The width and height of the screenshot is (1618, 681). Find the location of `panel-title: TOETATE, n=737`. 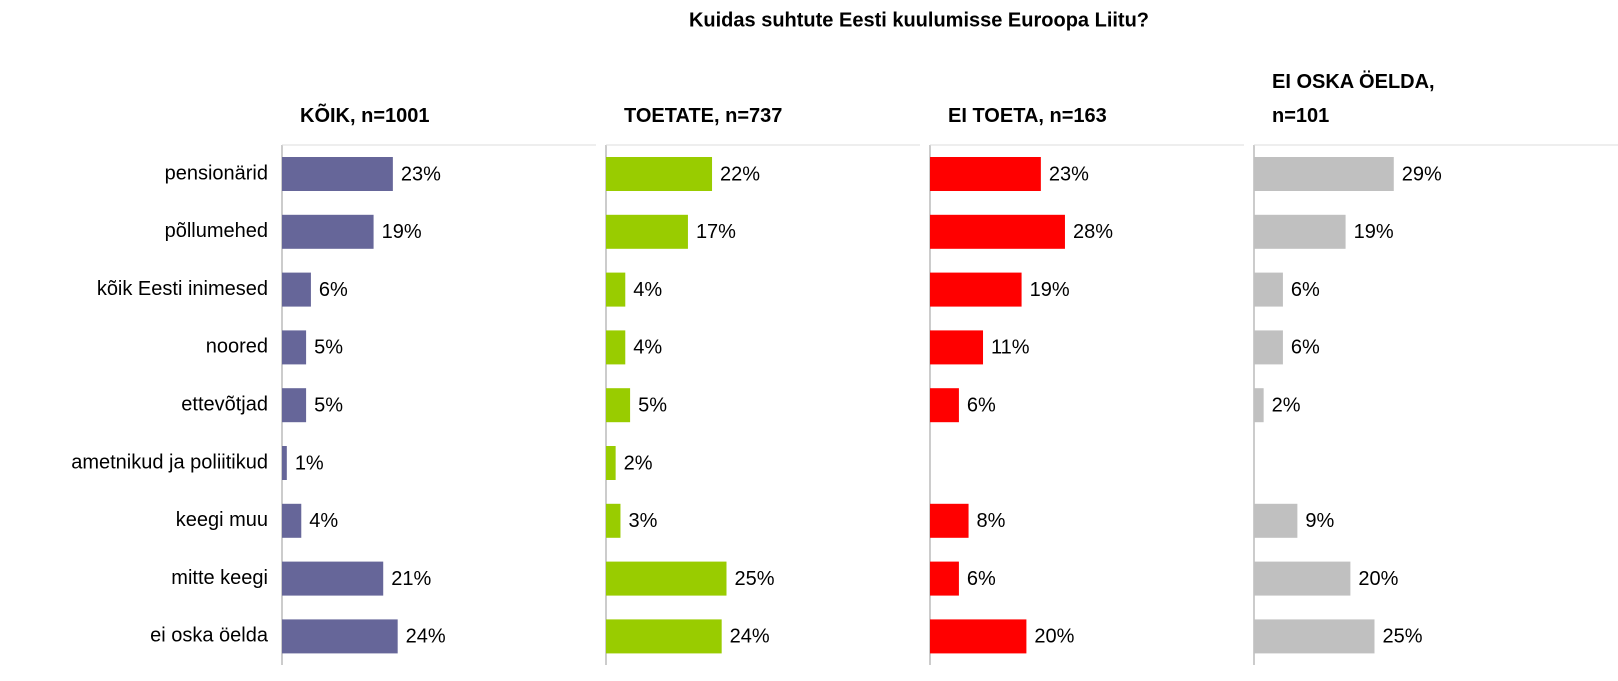

panel-title: TOETATE, n=737 is located at coordinates (703, 116).